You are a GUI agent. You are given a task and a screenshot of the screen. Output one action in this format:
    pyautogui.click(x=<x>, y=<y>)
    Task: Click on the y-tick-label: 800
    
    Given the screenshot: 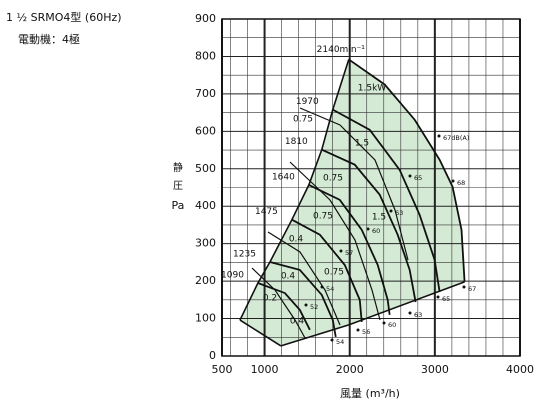 What is the action you would take?
    pyautogui.click(x=205, y=55)
    